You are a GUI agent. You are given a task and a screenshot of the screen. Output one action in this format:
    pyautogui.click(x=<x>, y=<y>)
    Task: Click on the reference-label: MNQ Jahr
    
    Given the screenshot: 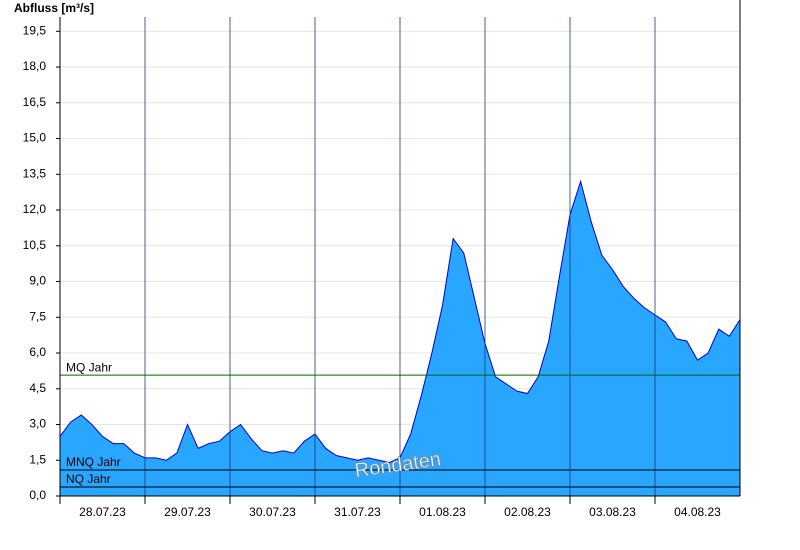 What is the action you would take?
    pyautogui.click(x=93, y=462)
    